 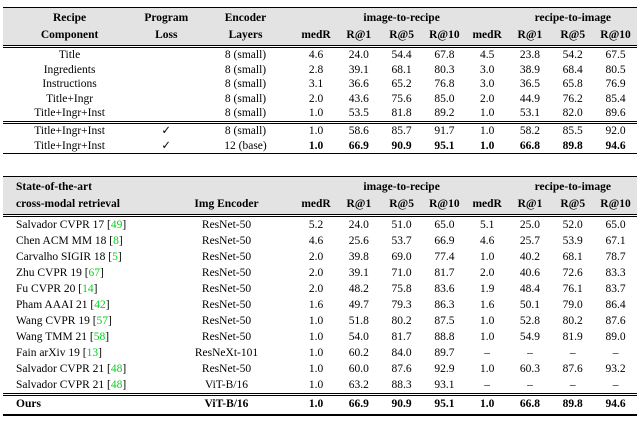 What do you see at coordinates (69, 145) in the screenshot?
I see `component-cell: Title+Ingr+Inst` at bounding box center [69, 145].